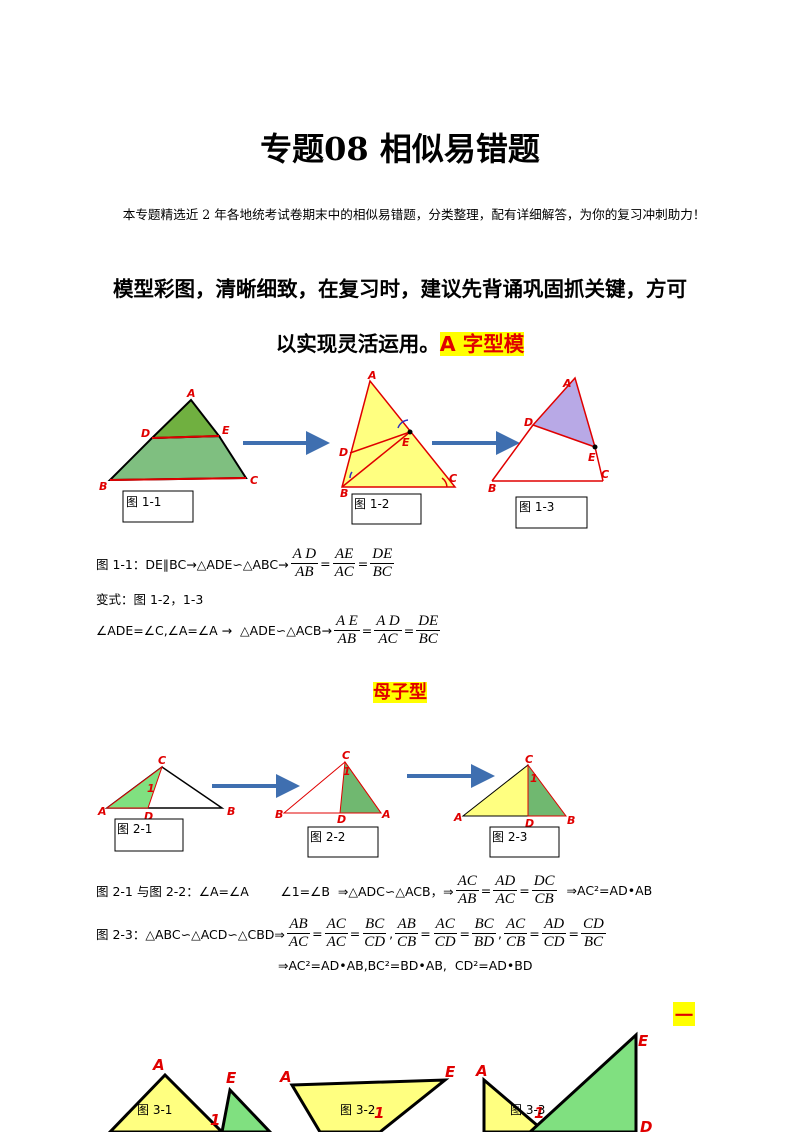 This screenshot has height=1132, width=800. What do you see at coordinates (684, 1014) in the screenshot?
I see `marker: 一` at bounding box center [684, 1014].